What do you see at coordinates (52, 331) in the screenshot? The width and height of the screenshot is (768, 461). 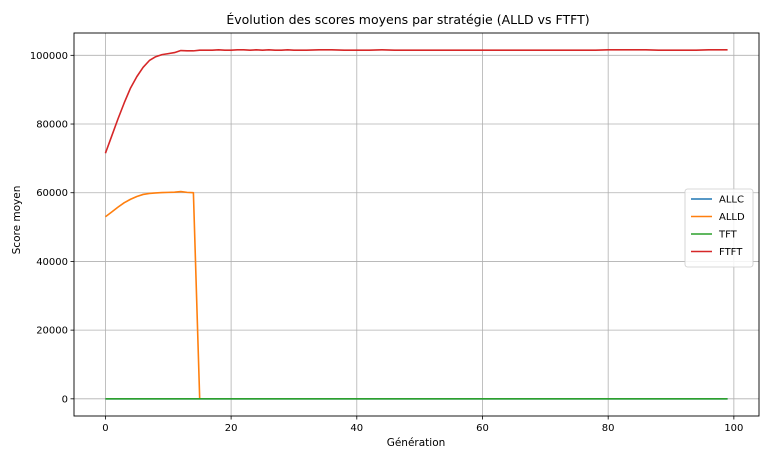 I see `y-tick-label: 20000` at bounding box center [52, 331].